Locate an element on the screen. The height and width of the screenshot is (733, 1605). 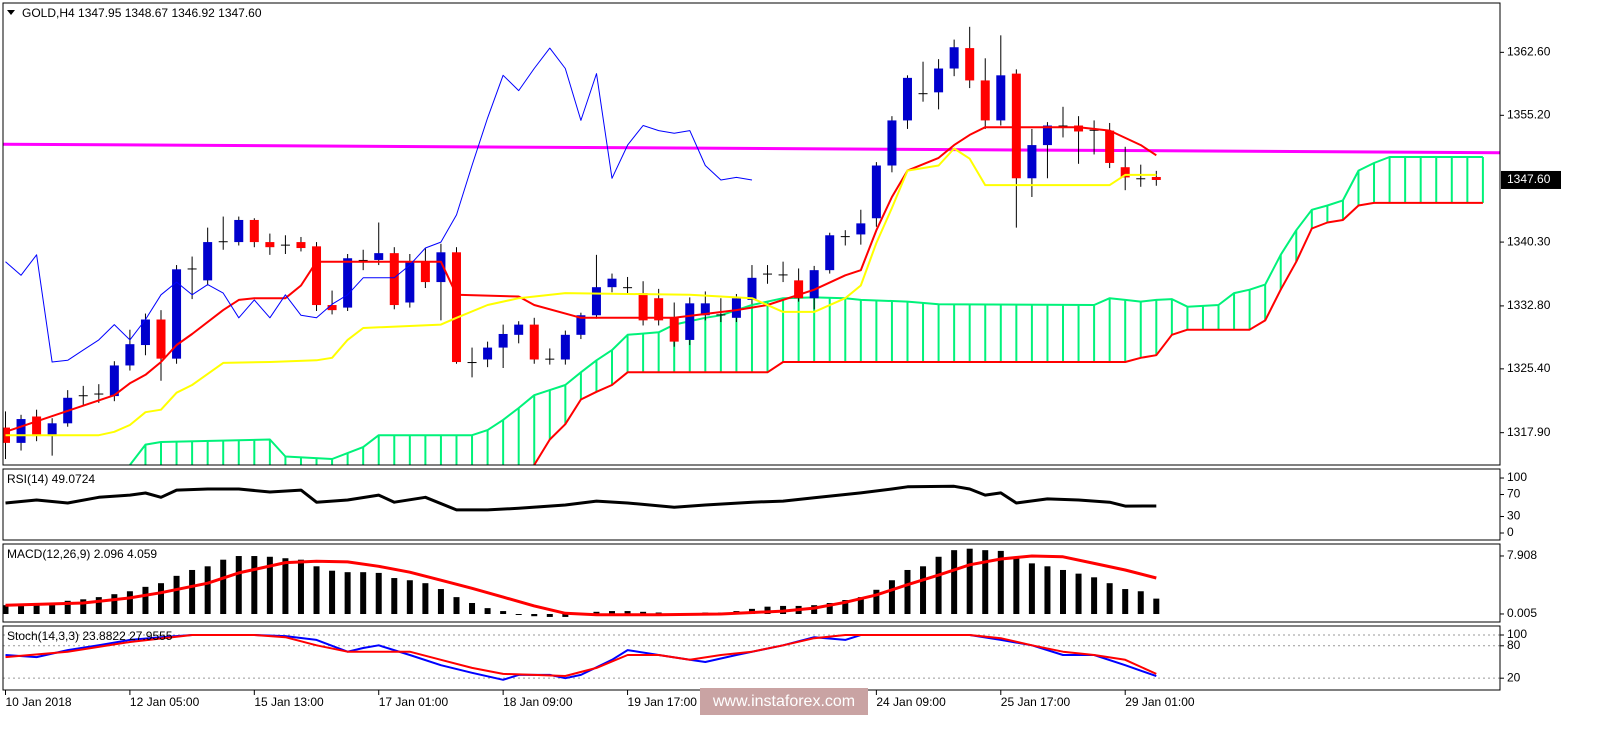
watermark-box is located at coordinates (784, 701).